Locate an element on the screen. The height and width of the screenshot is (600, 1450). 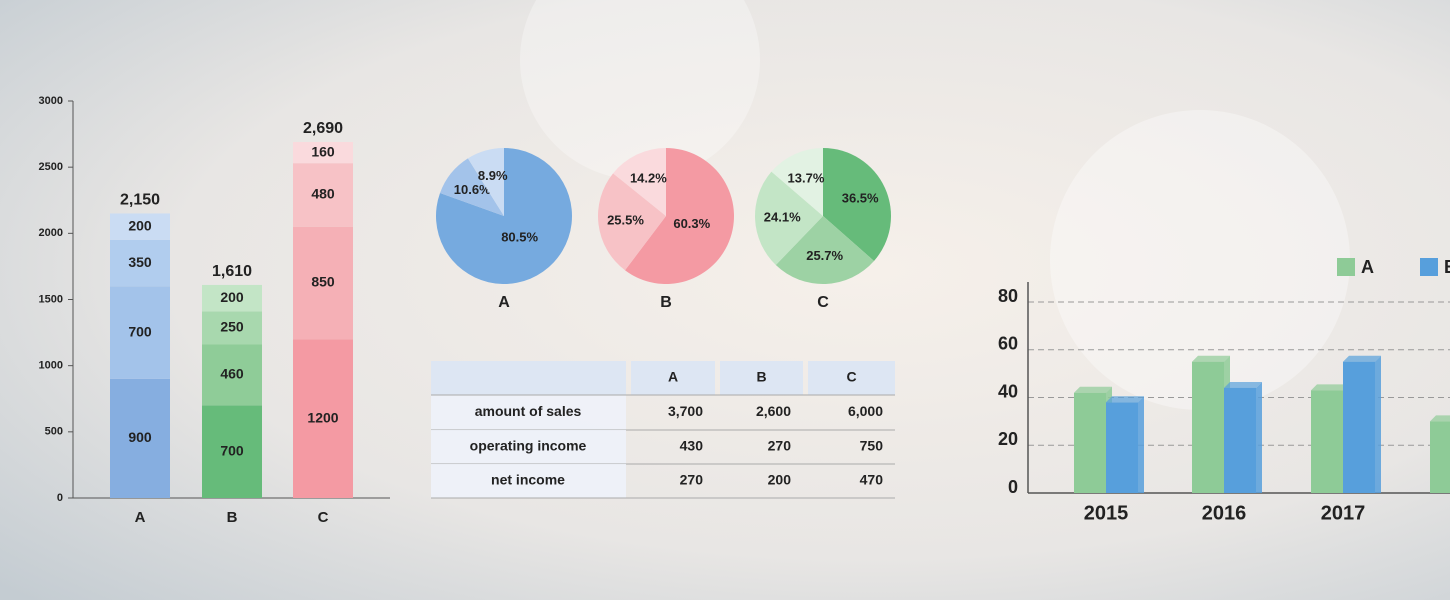
slice-label: 24.1% is located at coordinates (782, 216).